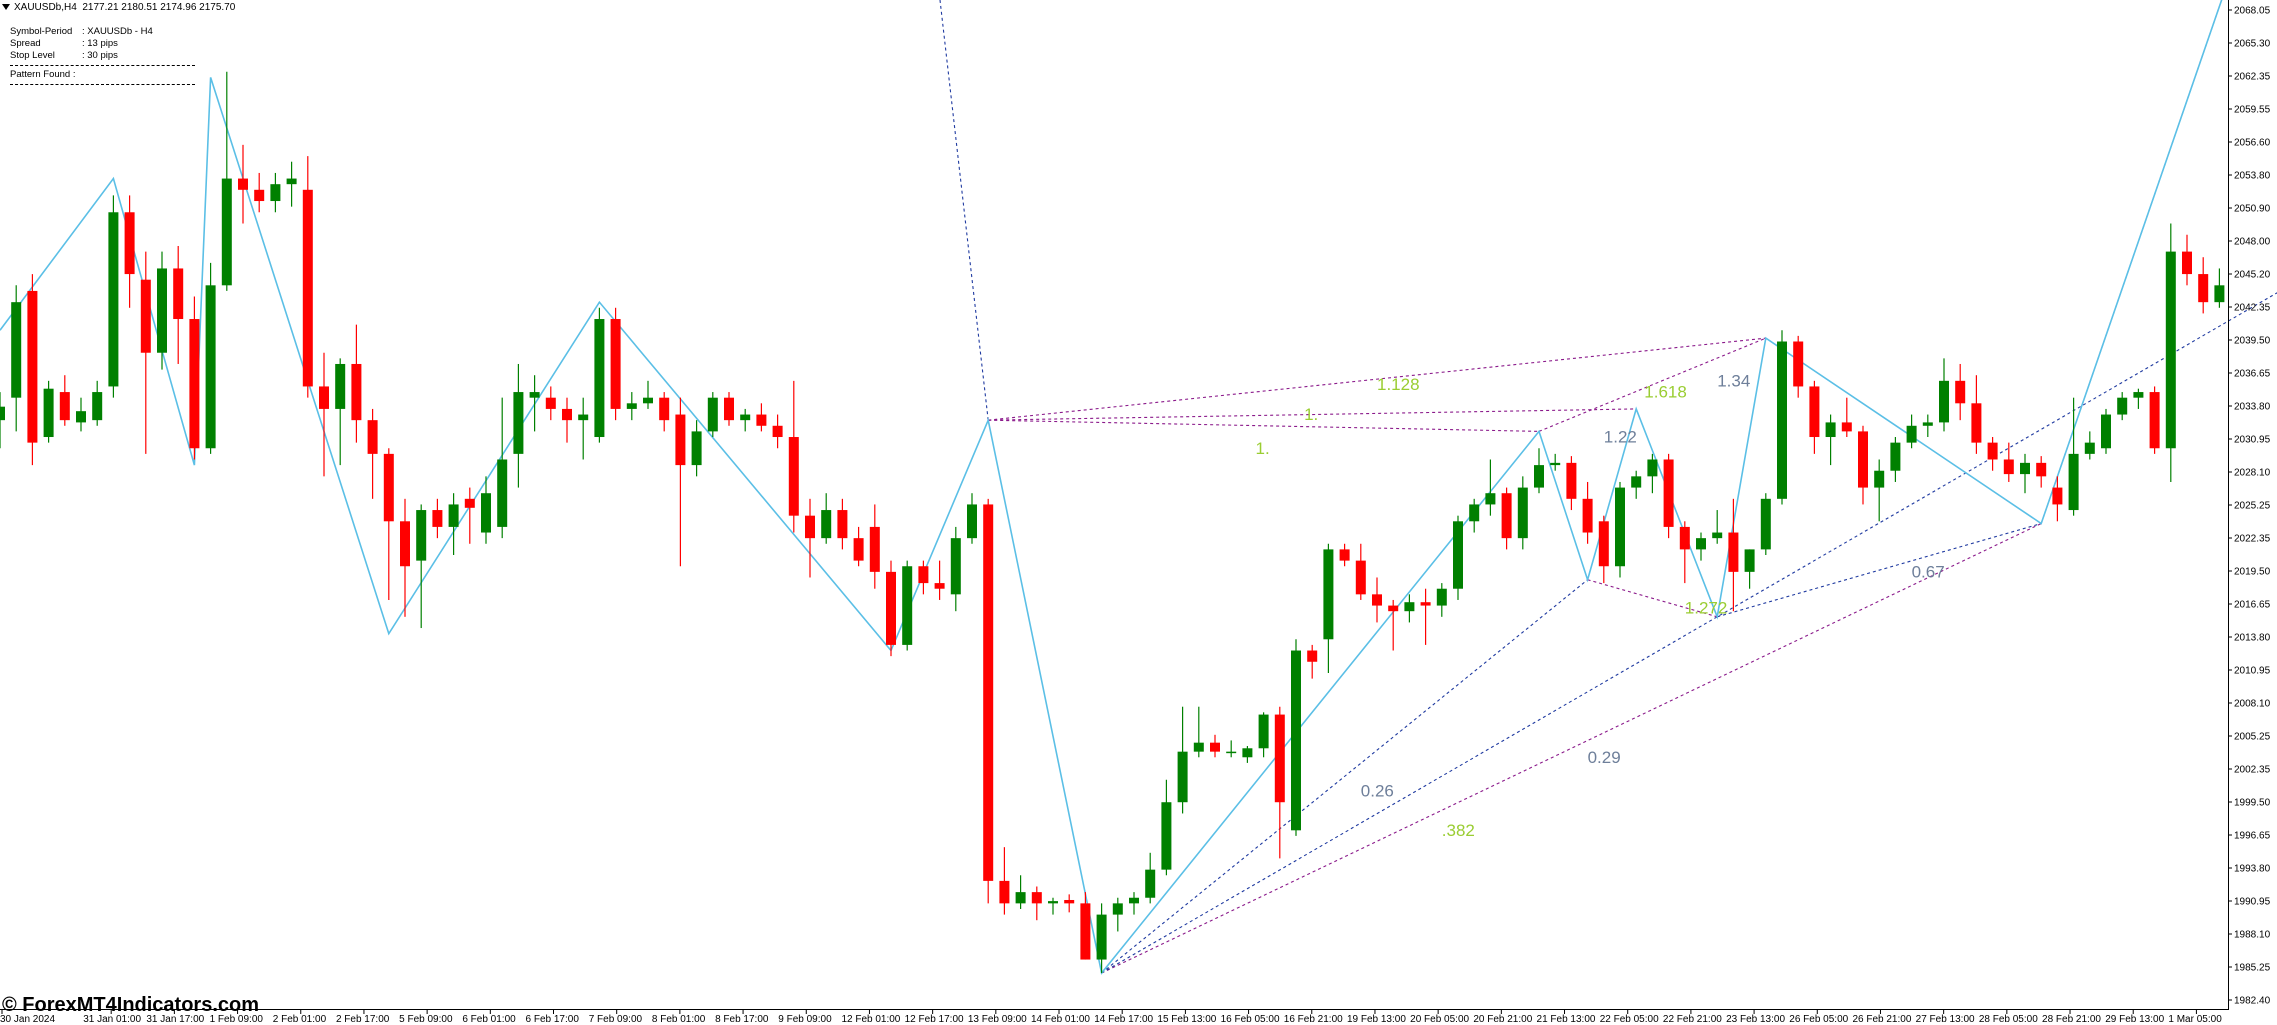 This screenshot has height=1025, width=2277. I want to click on symbol-label: XAUUSDb,H4, so click(45, 7).